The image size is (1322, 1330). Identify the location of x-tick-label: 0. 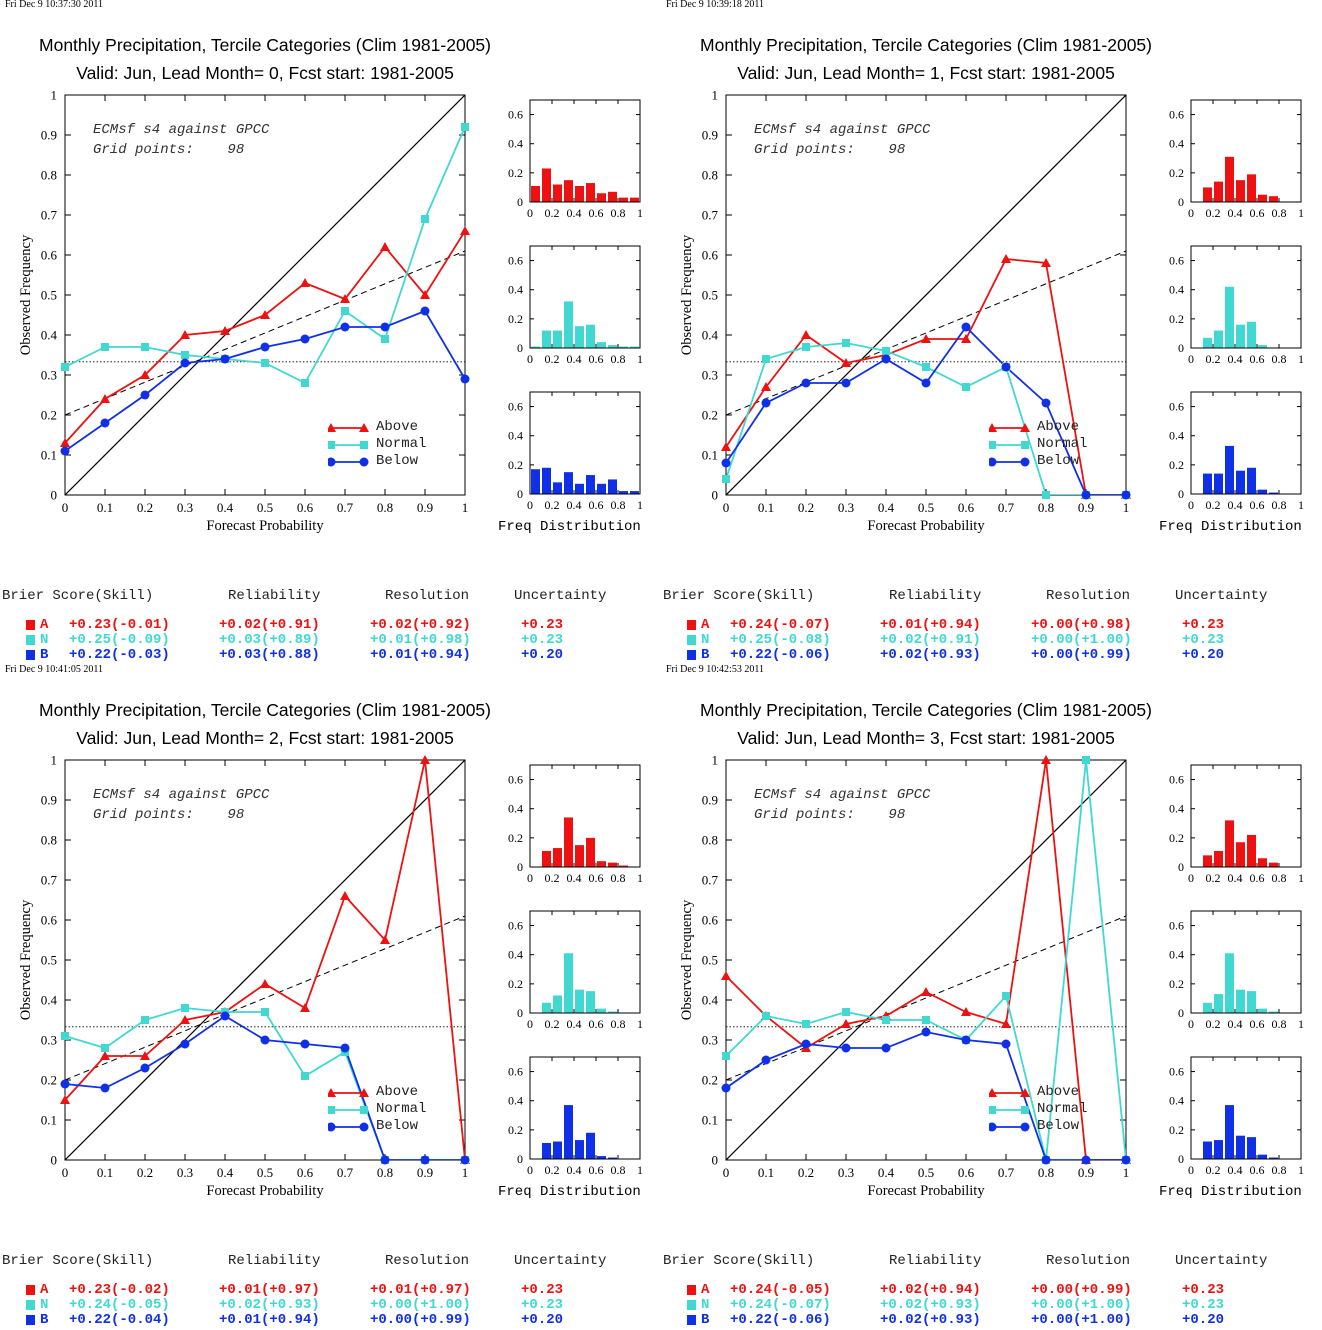
(726, 507).